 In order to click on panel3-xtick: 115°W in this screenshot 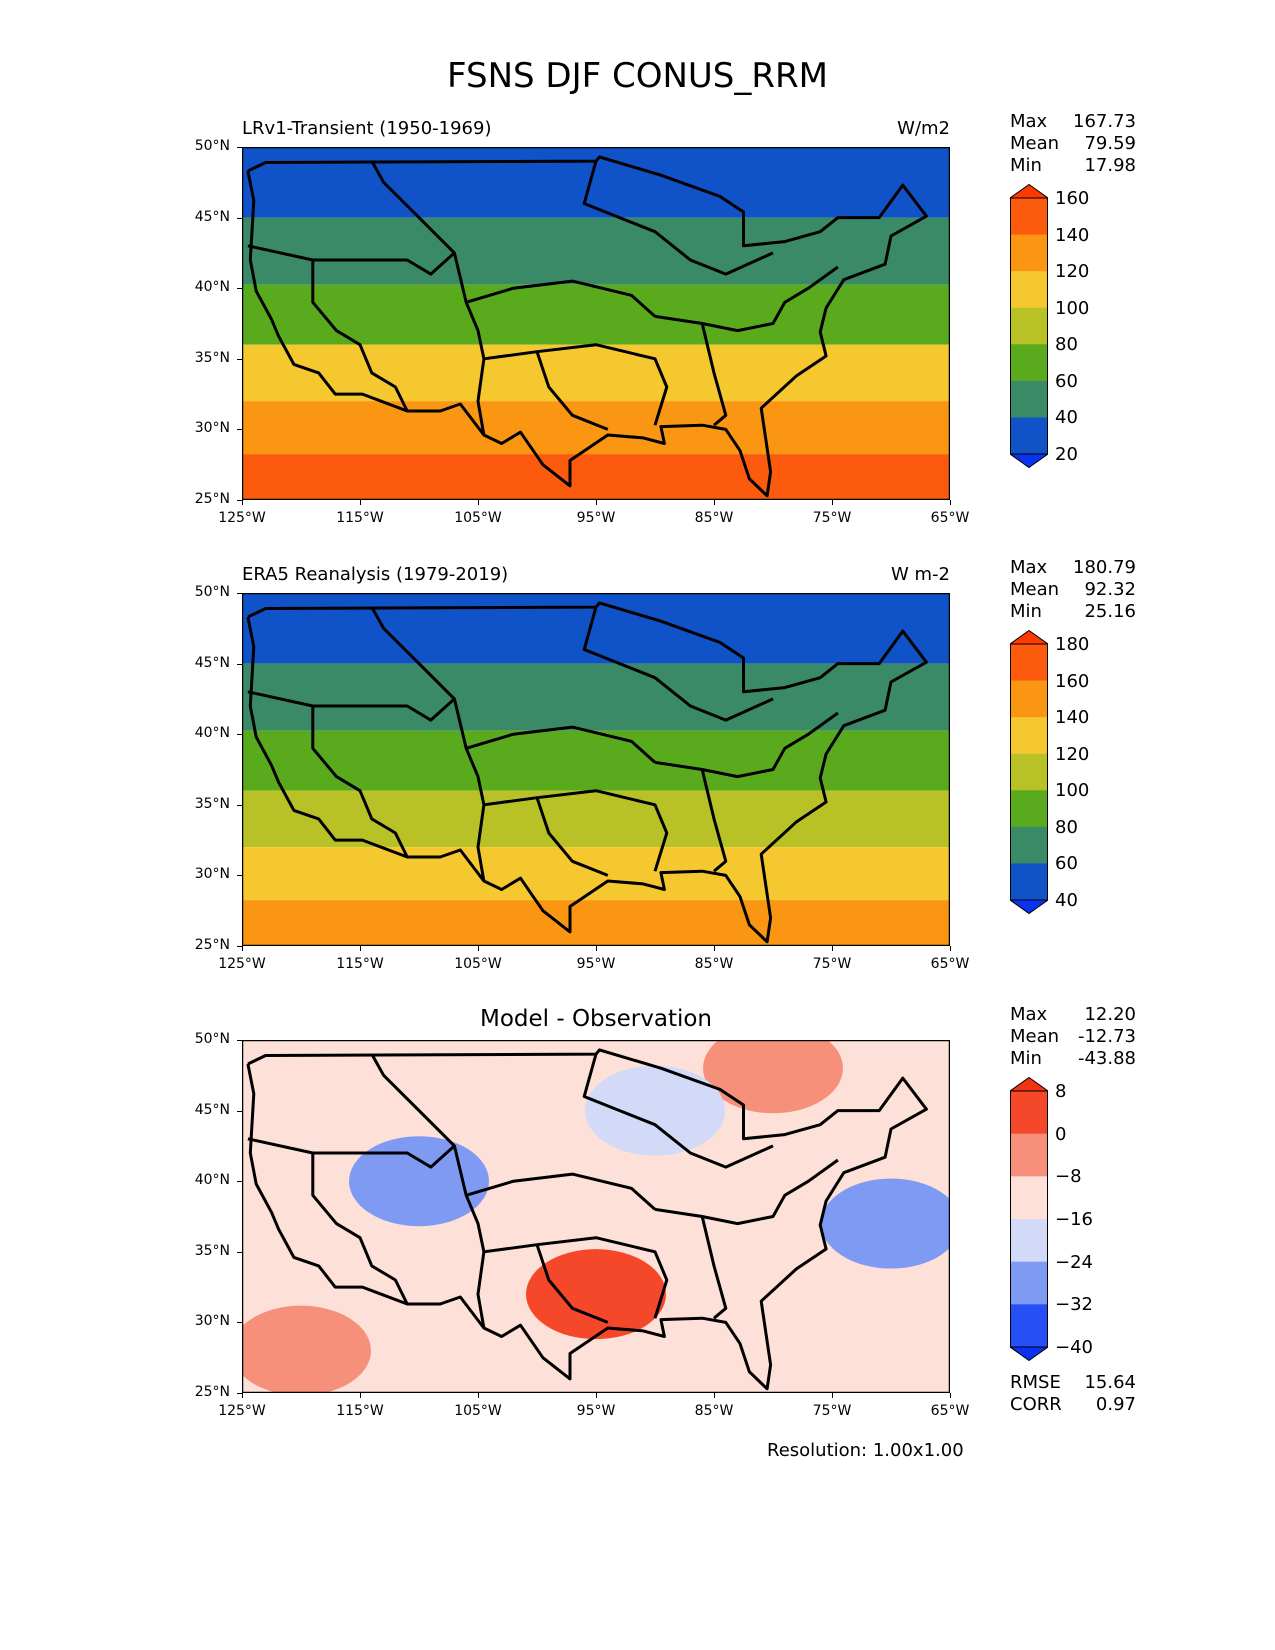, I will do `click(360, 1411)`.